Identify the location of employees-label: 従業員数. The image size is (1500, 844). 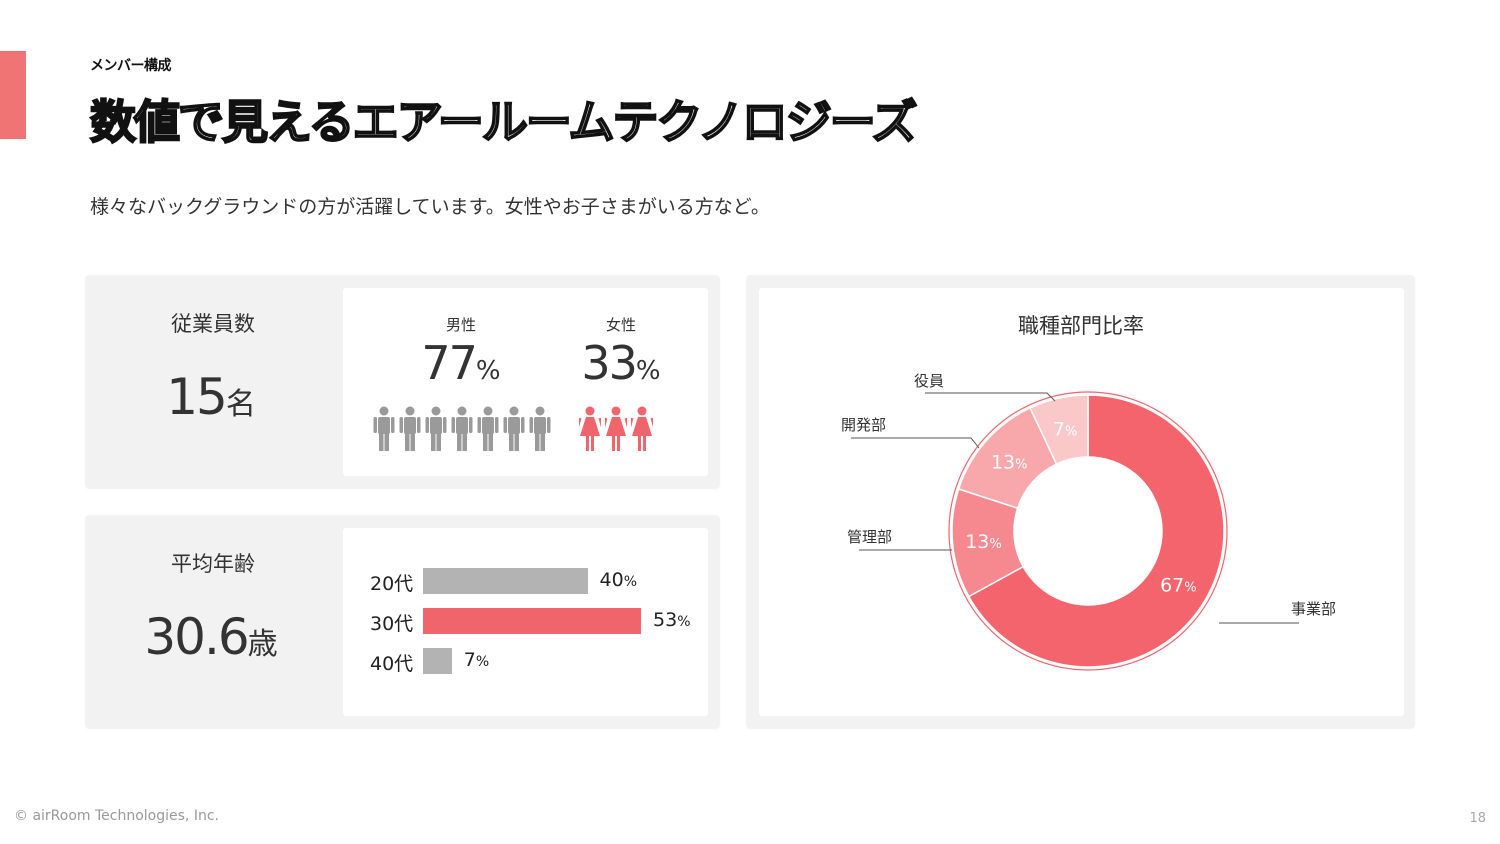
(213, 324).